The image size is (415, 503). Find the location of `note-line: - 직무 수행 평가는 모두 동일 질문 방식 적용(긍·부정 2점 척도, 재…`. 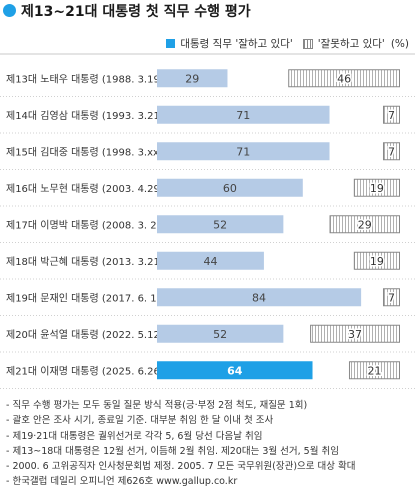

note-line: - 직무 수행 평가는 모두 동일 질문 방식 적용(긍·부정 2점 척도, 재… is located at coordinates (157, 405).